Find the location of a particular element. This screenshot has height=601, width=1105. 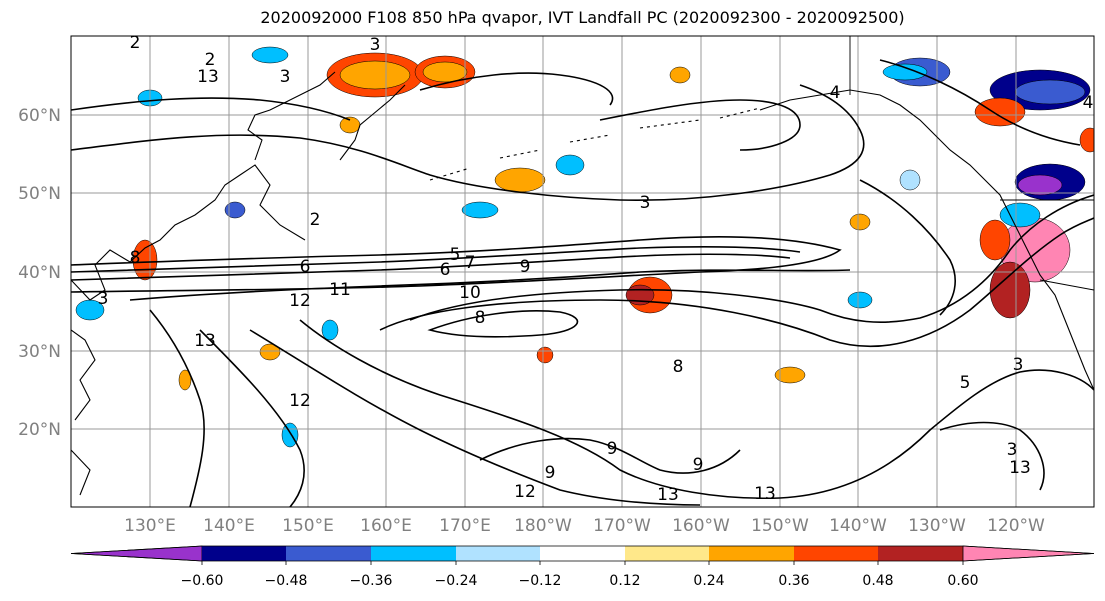

colorbar-tick-label: −0.48 is located at coordinates (286, 581).